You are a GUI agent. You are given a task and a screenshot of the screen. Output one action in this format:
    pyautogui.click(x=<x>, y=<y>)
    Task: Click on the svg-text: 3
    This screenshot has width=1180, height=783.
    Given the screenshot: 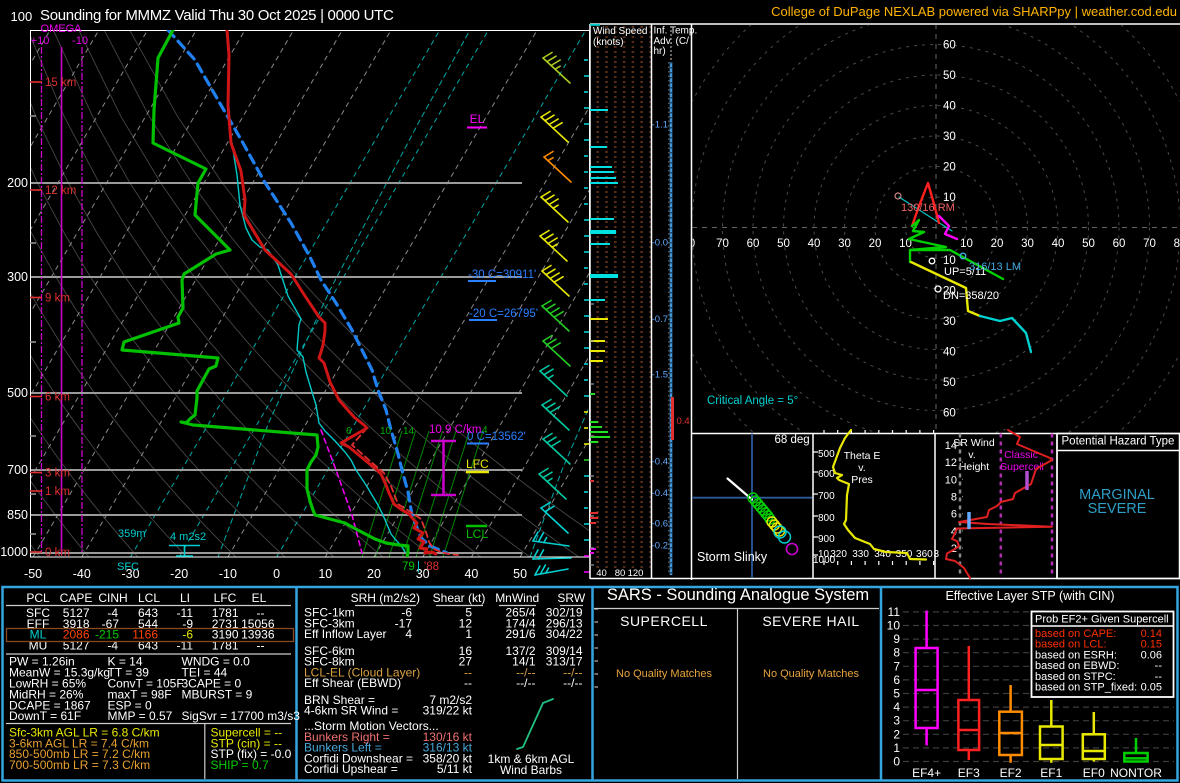 What is the action you would take?
    pyautogui.click(x=896, y=721)
    